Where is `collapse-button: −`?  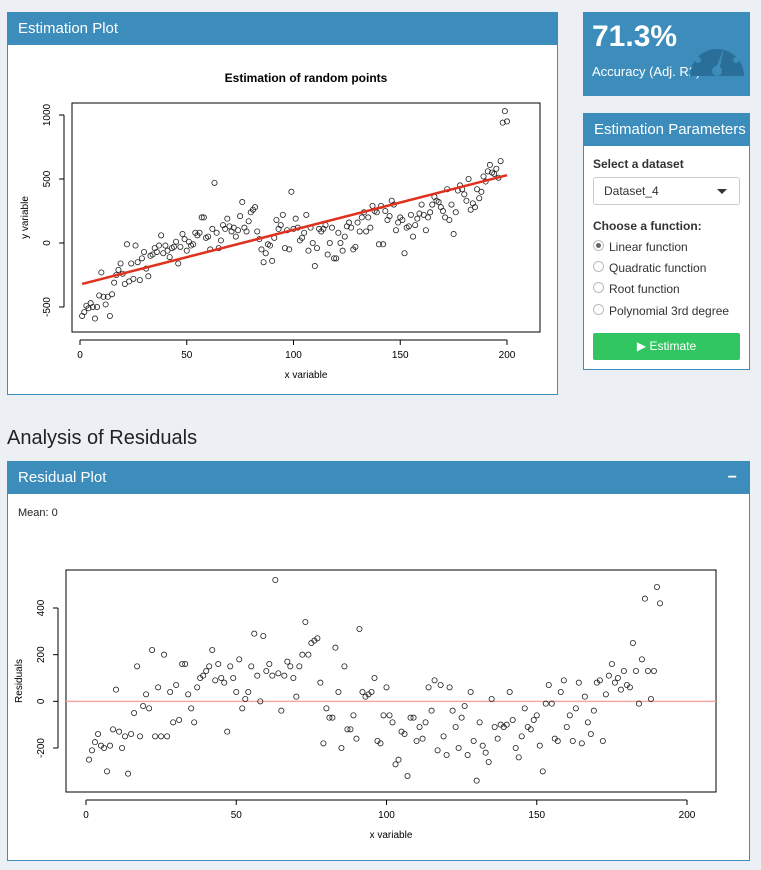 collapse-button: − is located at coordinates (732, 477).